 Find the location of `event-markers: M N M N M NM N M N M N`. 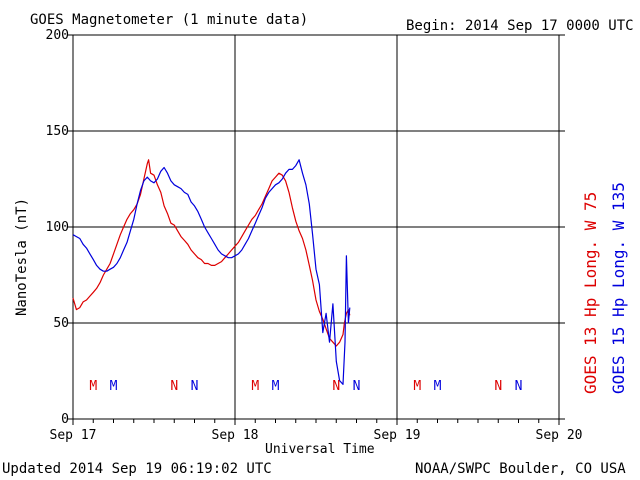

event-markers: M N M N M NM N M N M N is located at coordinates (305, 386).